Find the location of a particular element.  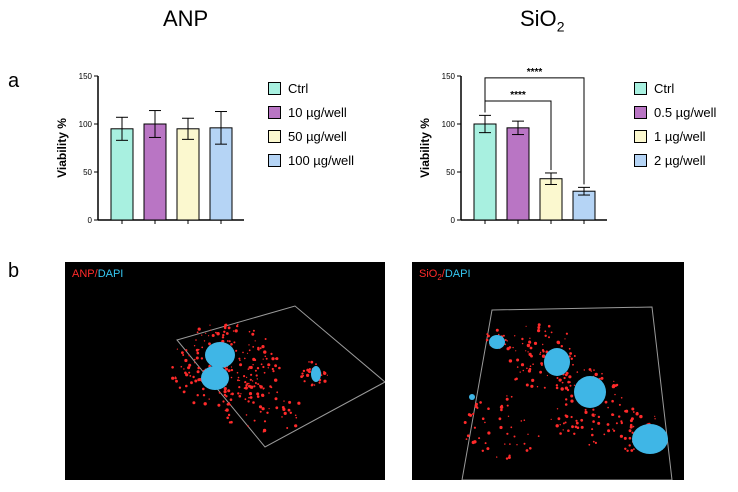

sio2-viability-chart: Viability % 0 50 100 150 **** **** is located at coordinates (512, 146).